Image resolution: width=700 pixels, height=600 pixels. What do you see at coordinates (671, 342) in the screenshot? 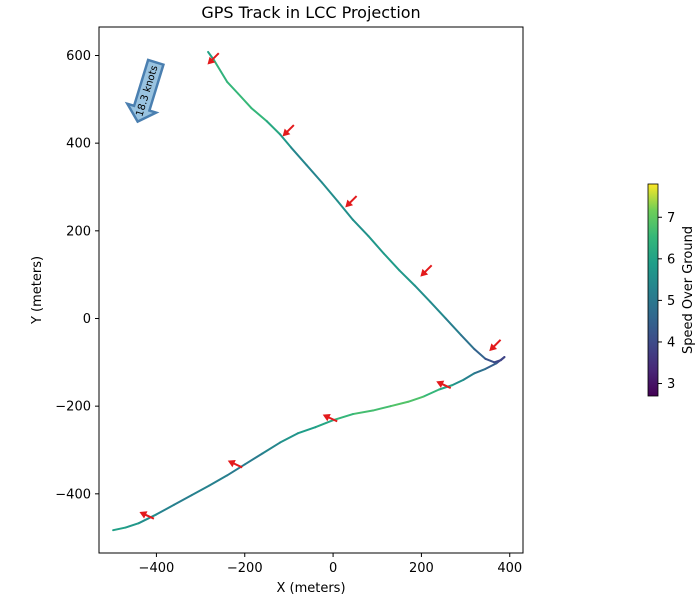
I see `colorbar-tick-label: 4` at bounding box center [671, 342].